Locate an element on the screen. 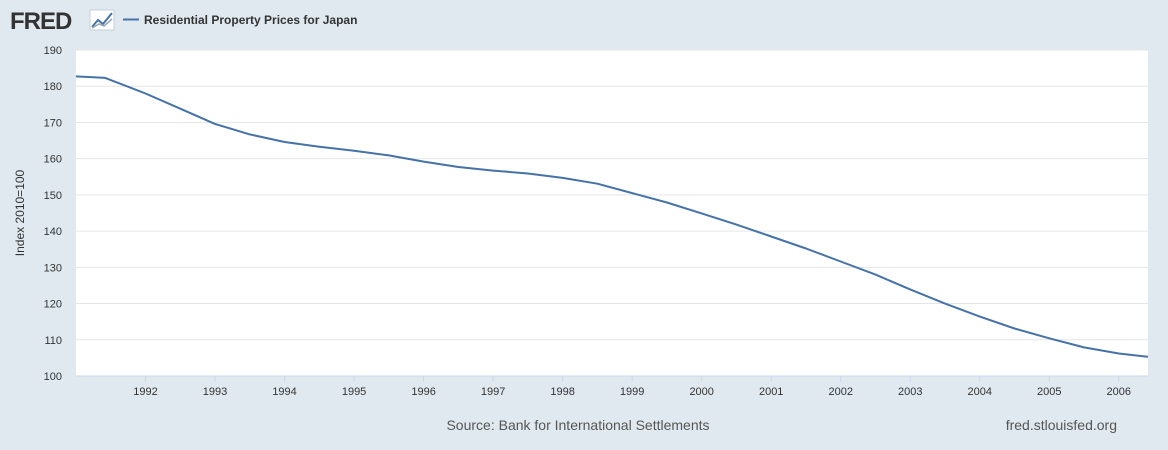 Image resolution: width=1168 pixels, height=450 pixels. x-tick-label: 2002 is located at coordinates (840, 392).